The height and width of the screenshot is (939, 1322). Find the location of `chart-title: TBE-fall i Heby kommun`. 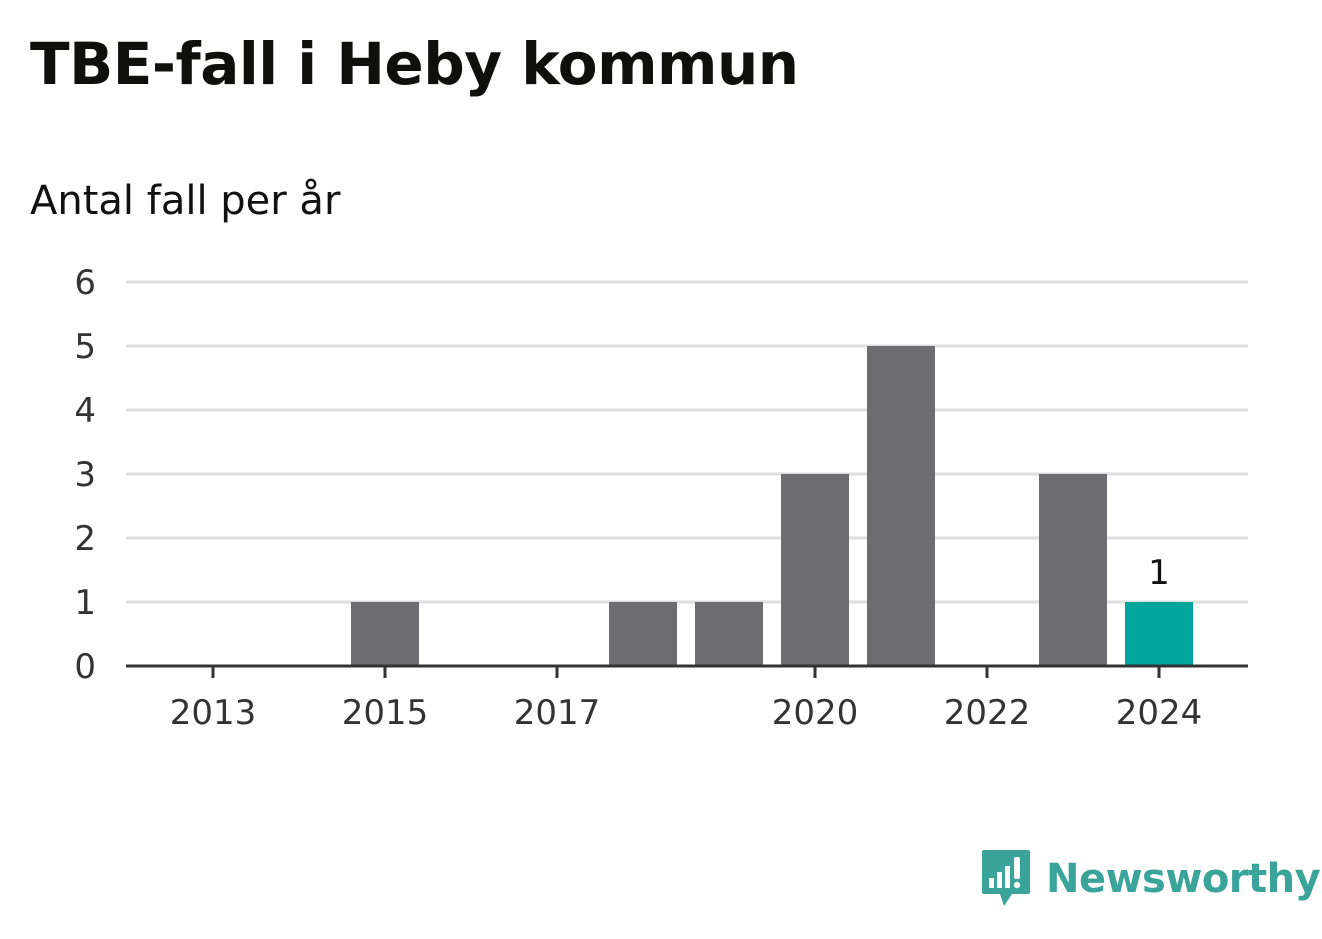

chart-title: TBE-fall i Heby kommun is located at coordinates (414, 64).